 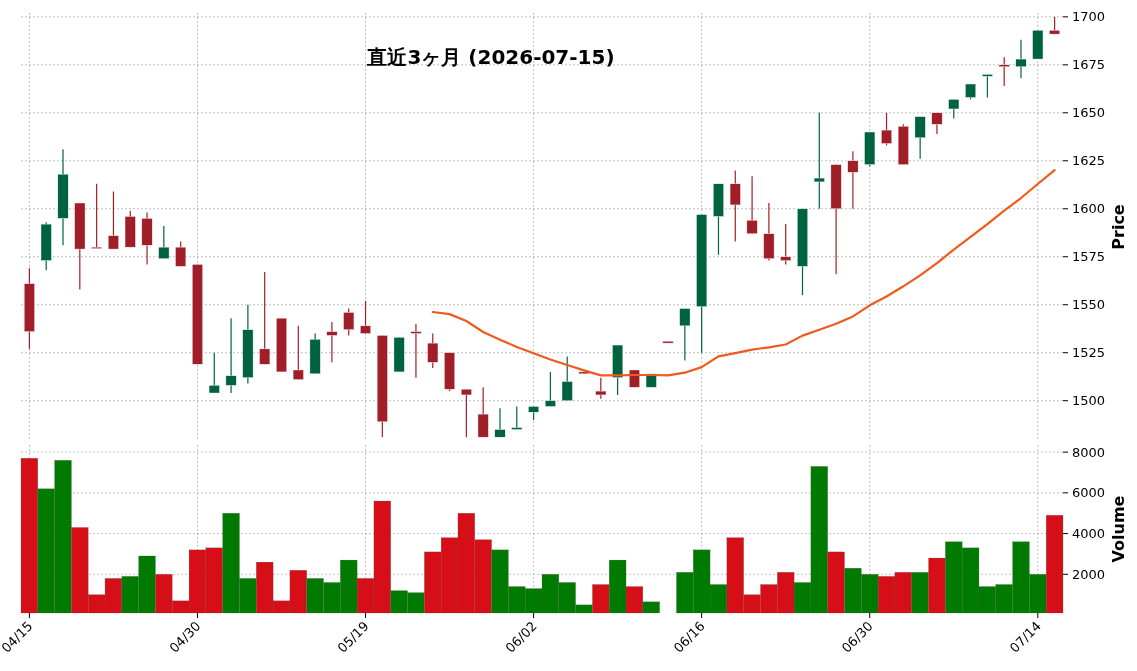 I want to click on y-tick-label: 8000, so click(x=1089, y=452).